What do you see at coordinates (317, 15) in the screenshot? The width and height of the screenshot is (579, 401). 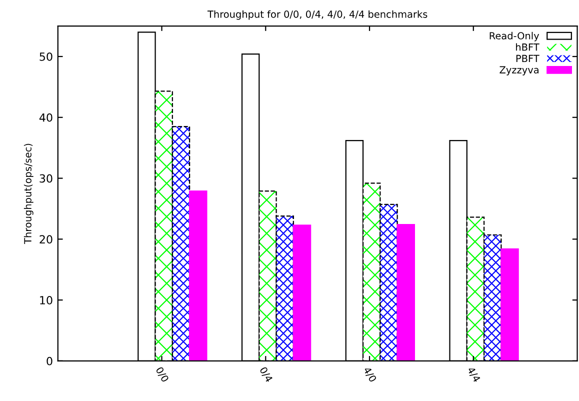 I see `chart-title: Throughput for 0/0, 0/4, 4/0, 4/4 benchmarks` at bounding box center [317, 15].